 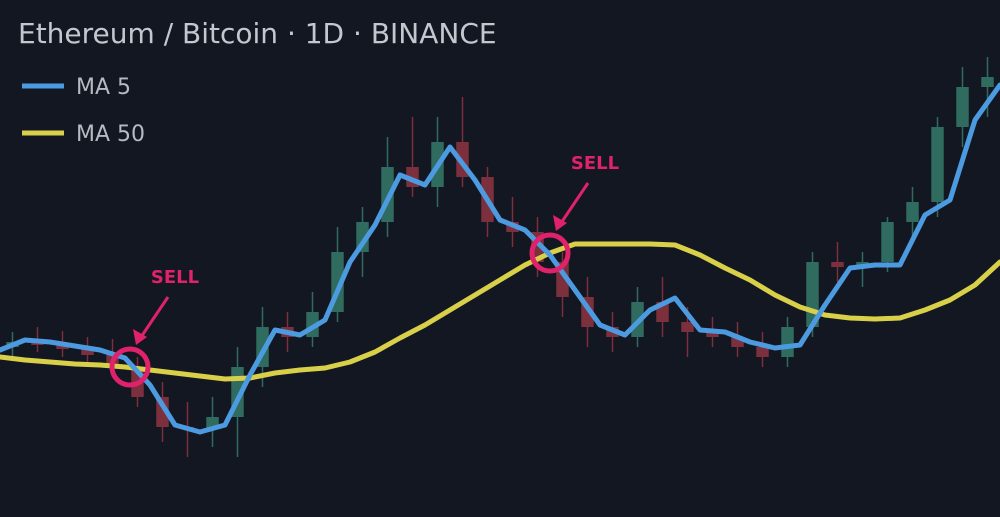 I want to click on legend-label: MA 50, so click(x=110, y=134).